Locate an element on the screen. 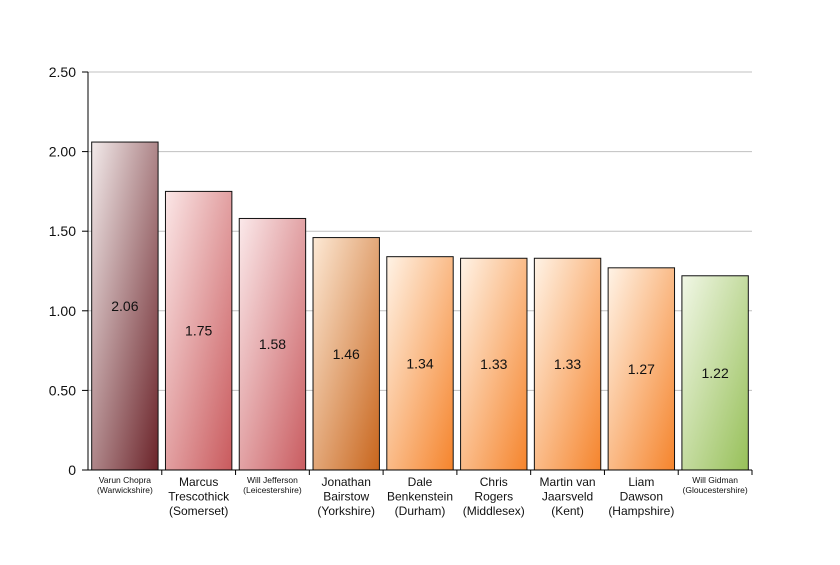  y-tick-label: 1.50 is located at coordinates (62, 231).